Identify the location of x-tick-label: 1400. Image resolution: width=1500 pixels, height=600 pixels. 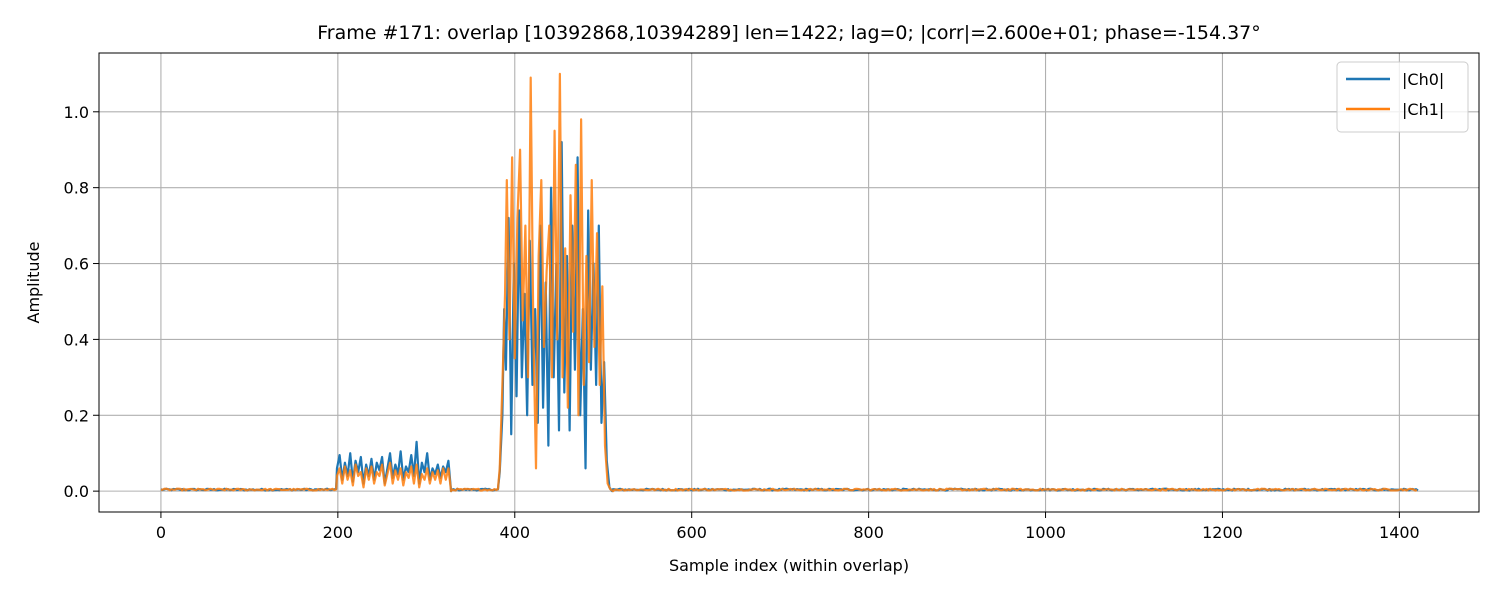
(1399, 532).